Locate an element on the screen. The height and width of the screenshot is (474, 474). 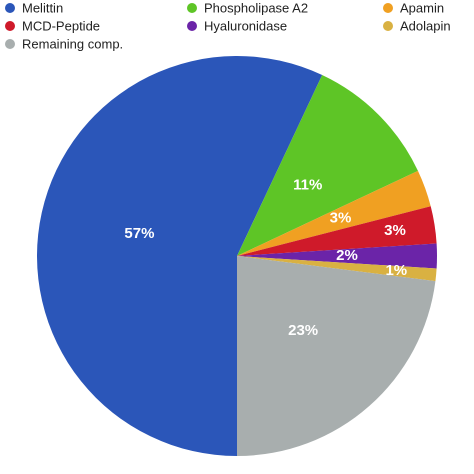
data-label: 23% is located at coordinates (303, 330).